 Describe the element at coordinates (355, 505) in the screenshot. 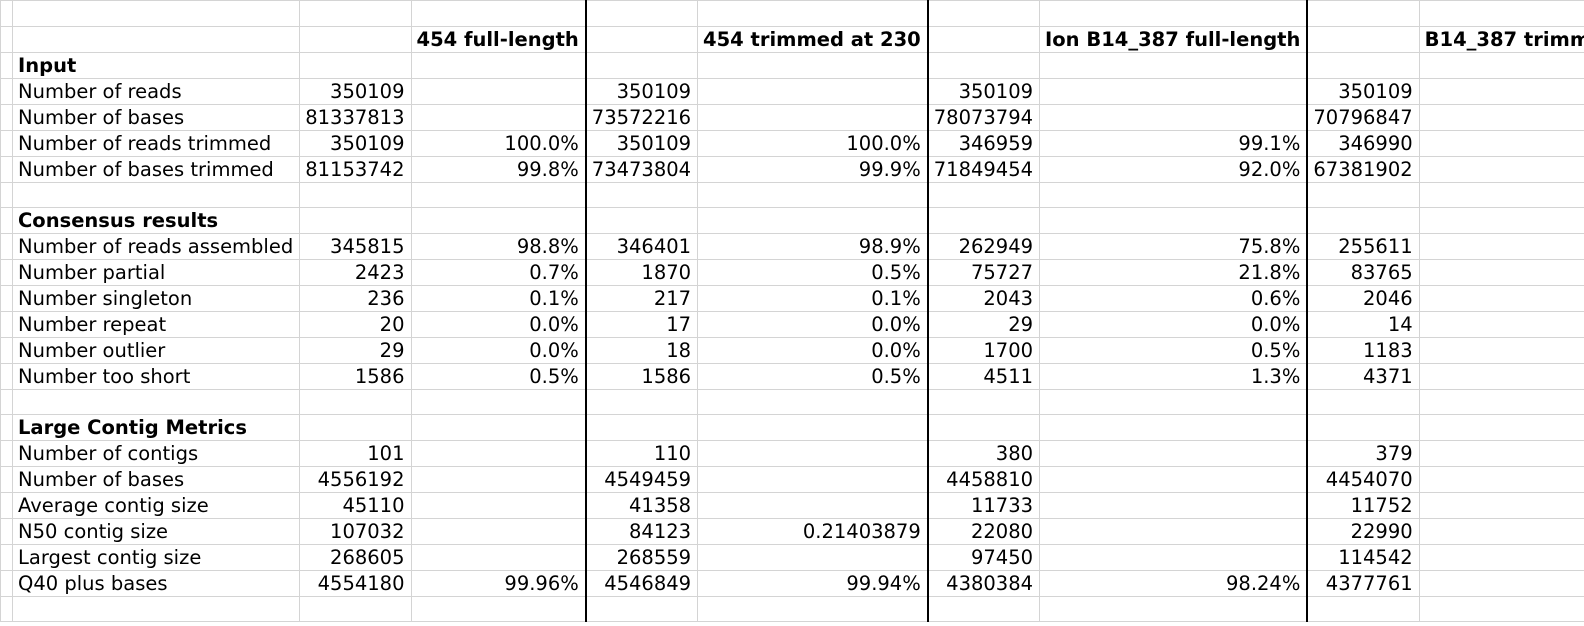

I see `value-cell: 45110` at that location.